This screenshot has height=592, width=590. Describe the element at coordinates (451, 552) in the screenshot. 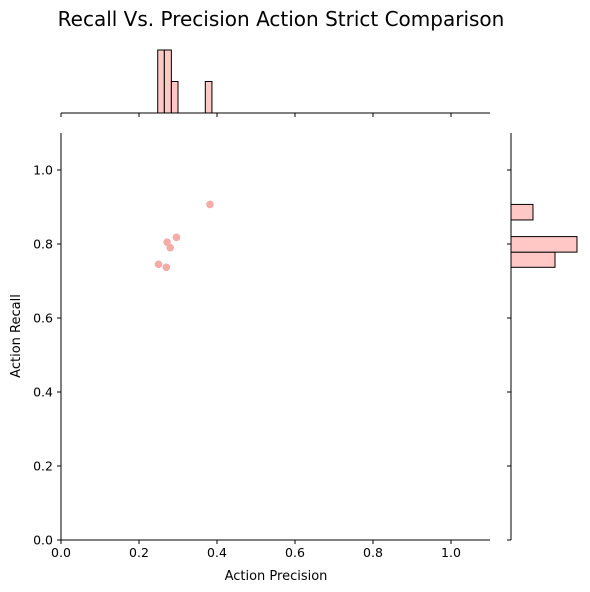

I see `x-tick-label: 1.0` at that location.